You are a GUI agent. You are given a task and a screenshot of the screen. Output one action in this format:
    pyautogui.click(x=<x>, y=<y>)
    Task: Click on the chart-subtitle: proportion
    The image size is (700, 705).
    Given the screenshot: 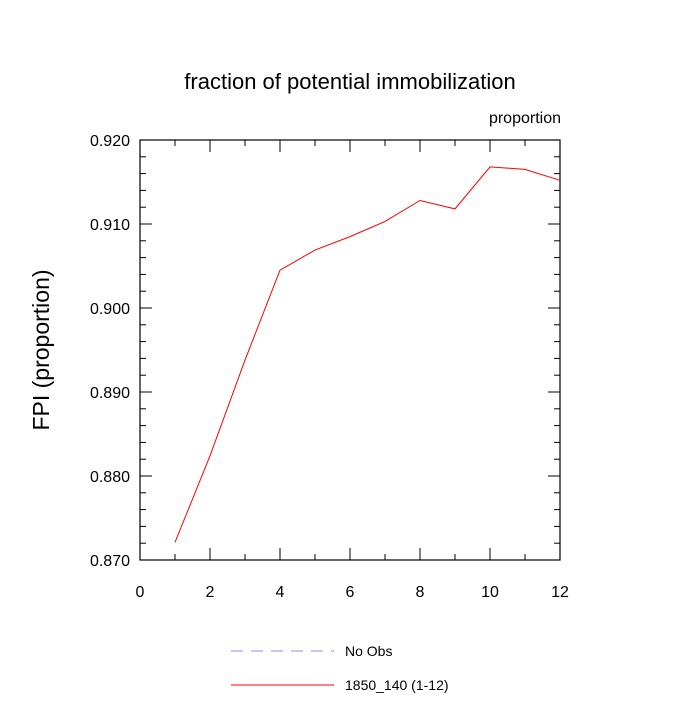 What is the action you would take?
    pyautogui.click(x=525, y=118)
    